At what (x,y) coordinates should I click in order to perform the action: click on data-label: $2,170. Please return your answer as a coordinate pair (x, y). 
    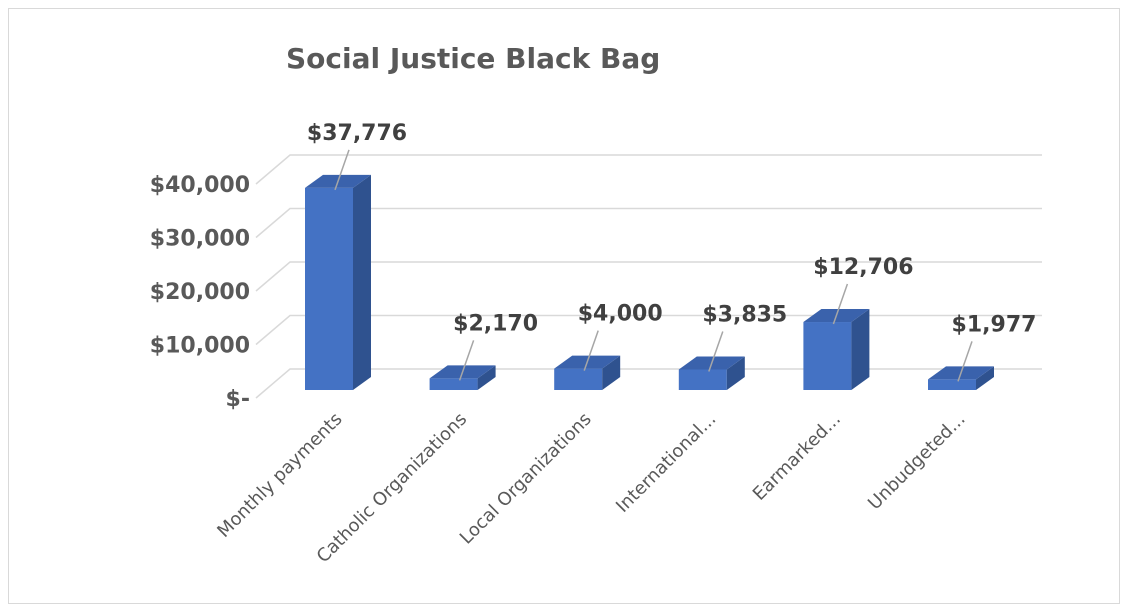
    Looking at the image, I should click on (495, 323).